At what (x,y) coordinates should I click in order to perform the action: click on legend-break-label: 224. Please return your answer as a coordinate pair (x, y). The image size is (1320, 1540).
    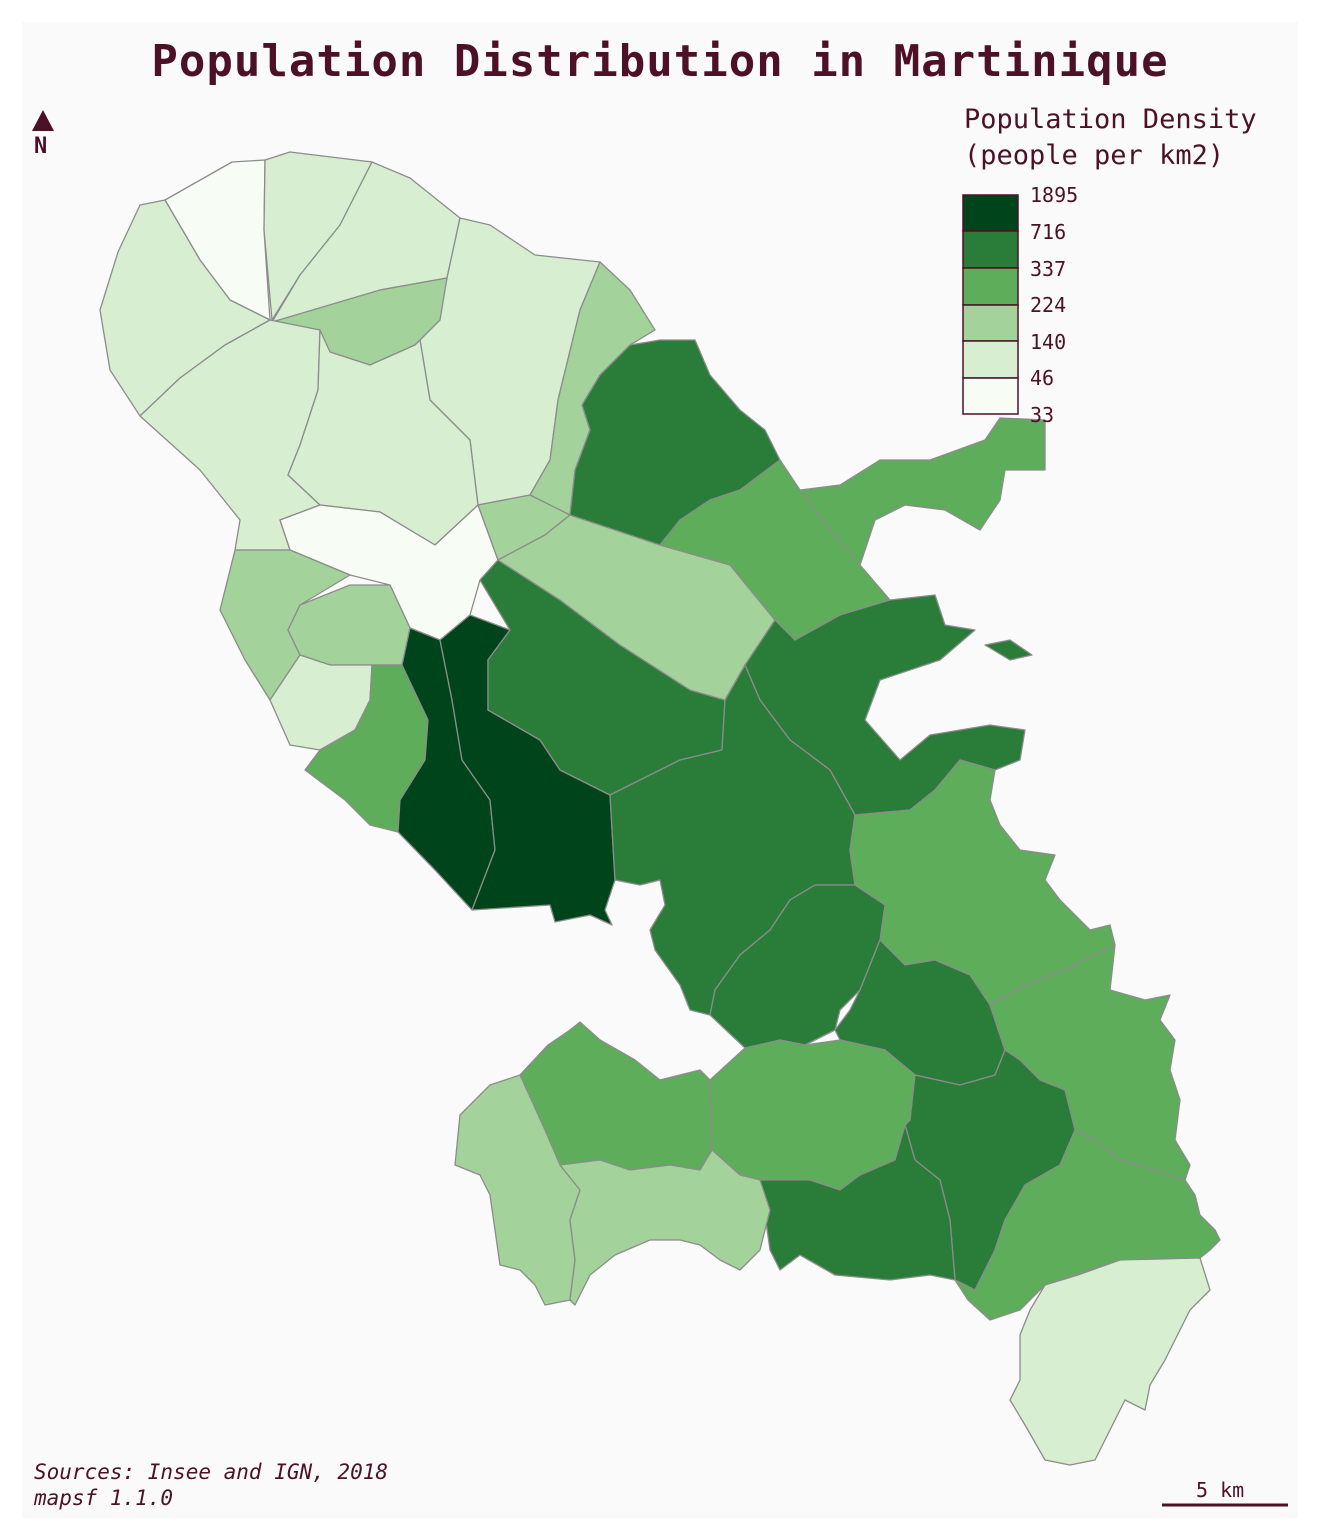
    Looking at the image, I should click on (1048, 305).